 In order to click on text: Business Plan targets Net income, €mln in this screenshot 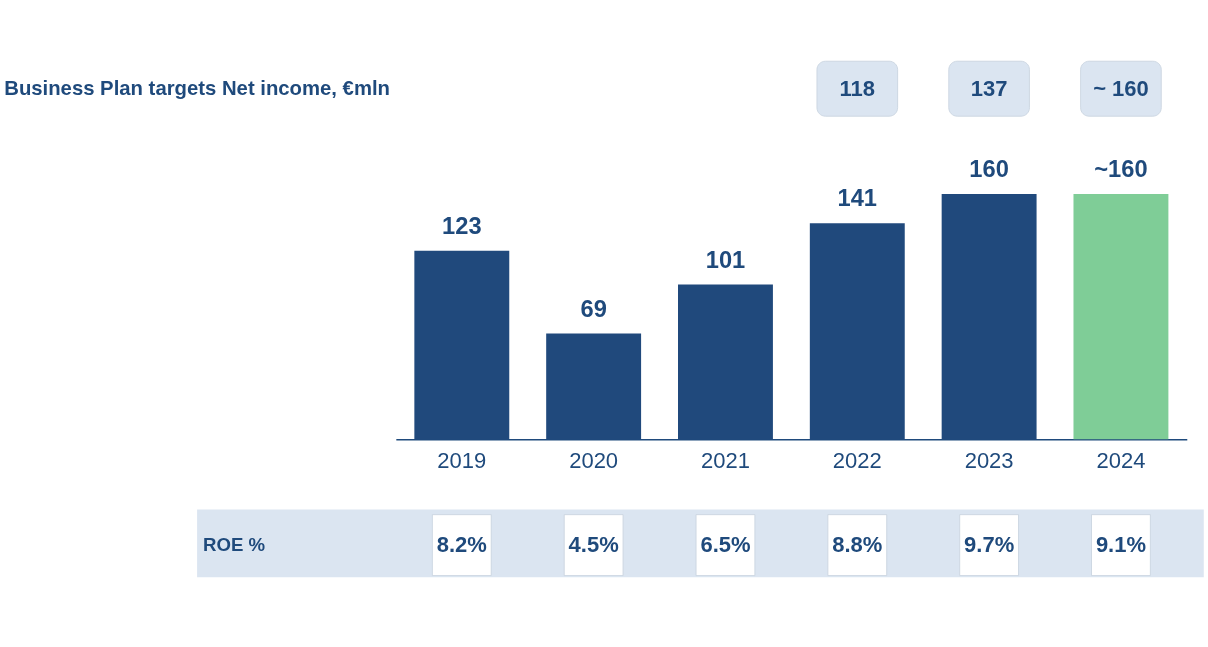, I will do `click(197, 88)`.